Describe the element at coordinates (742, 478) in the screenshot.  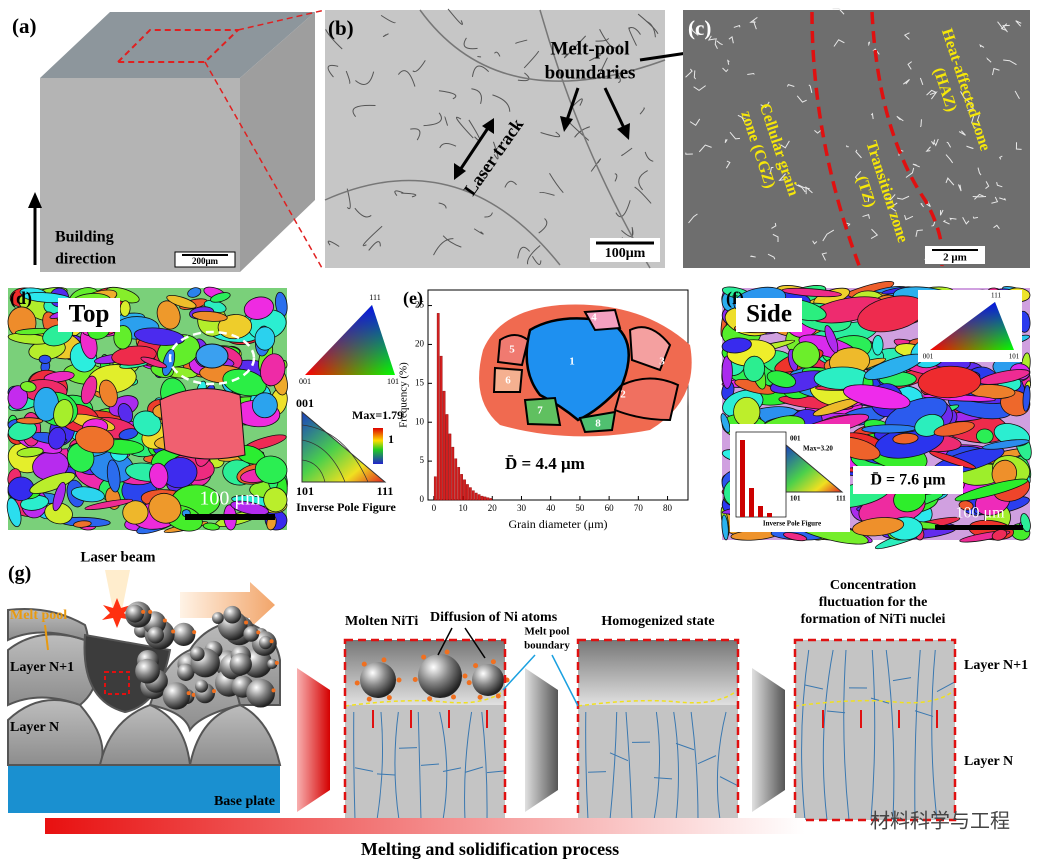
I see `inset-bar` at that location.